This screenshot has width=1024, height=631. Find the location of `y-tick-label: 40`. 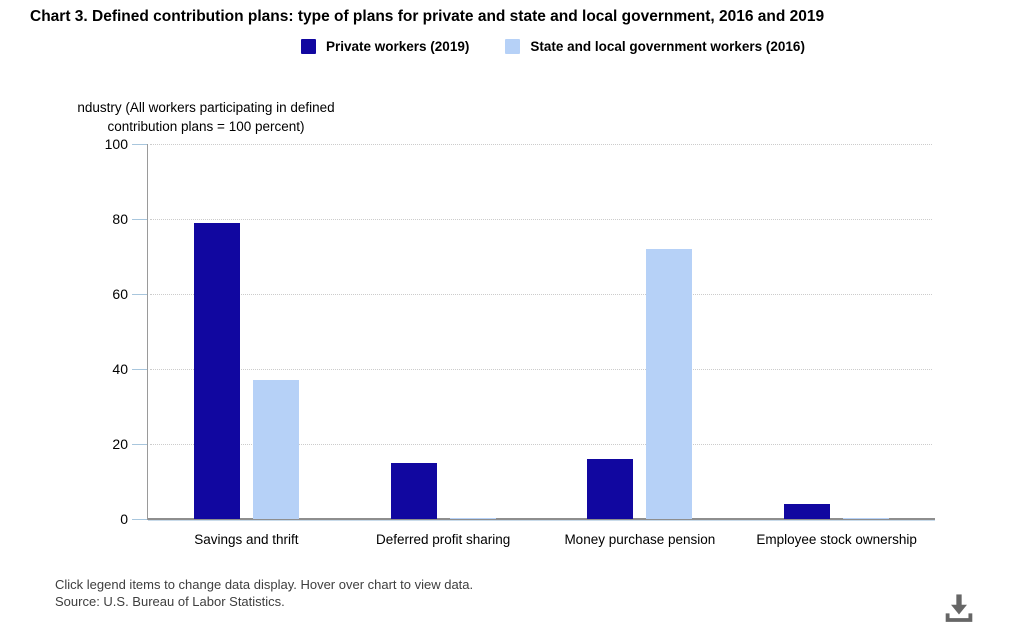

y-tick-label: 40 is located at coordinates (120, 369).